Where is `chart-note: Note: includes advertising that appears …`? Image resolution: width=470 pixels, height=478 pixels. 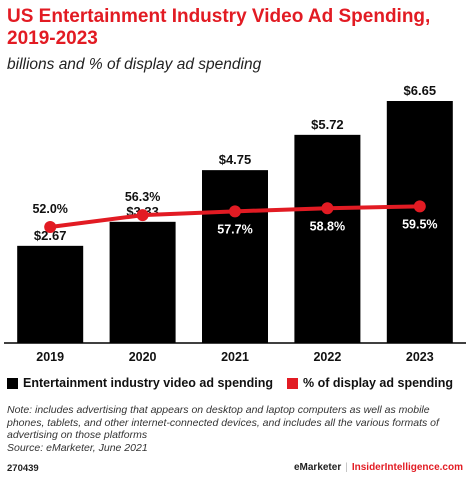
chart-note: Note: includes advertising that appears … is located at coordinates (237, 429).